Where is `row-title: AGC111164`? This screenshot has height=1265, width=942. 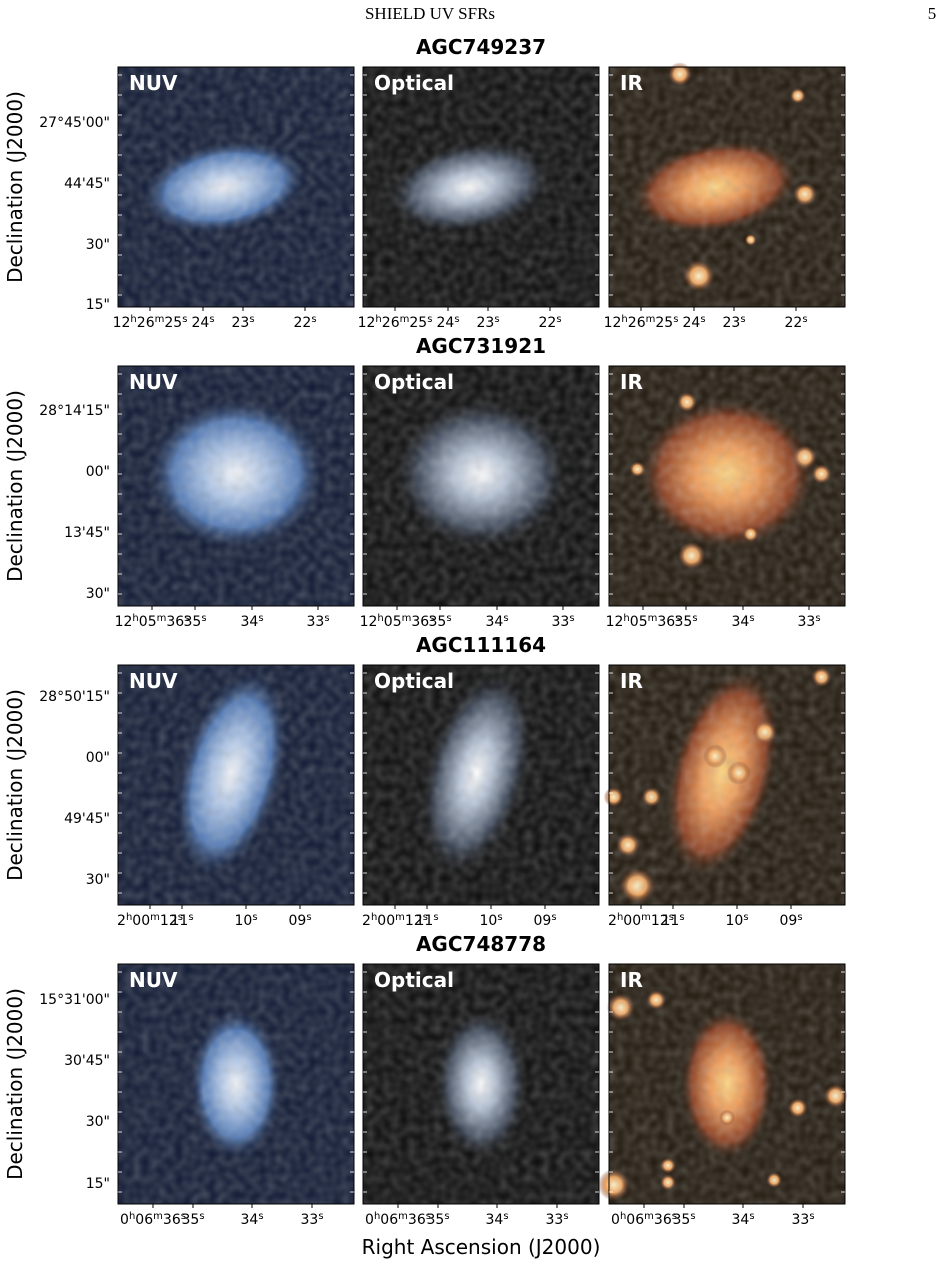 row-title: AGC111164 is located at coordinates (481, 645).